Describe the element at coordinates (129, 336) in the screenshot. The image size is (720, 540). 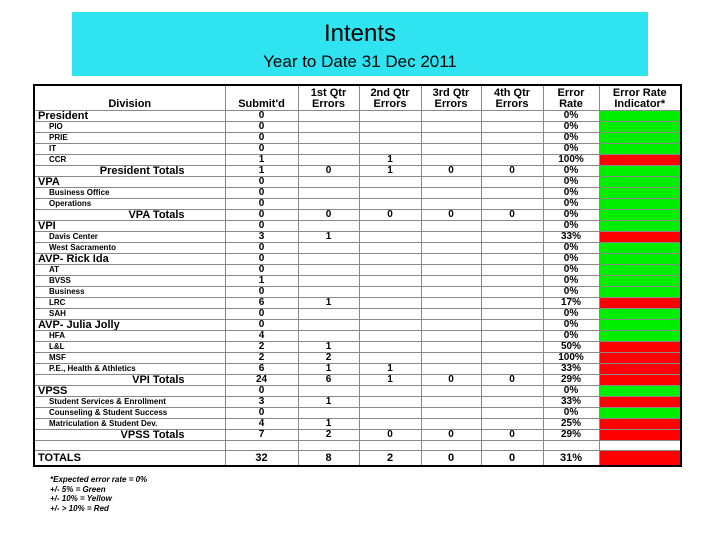
I see `division-cell: HFA` at that location.